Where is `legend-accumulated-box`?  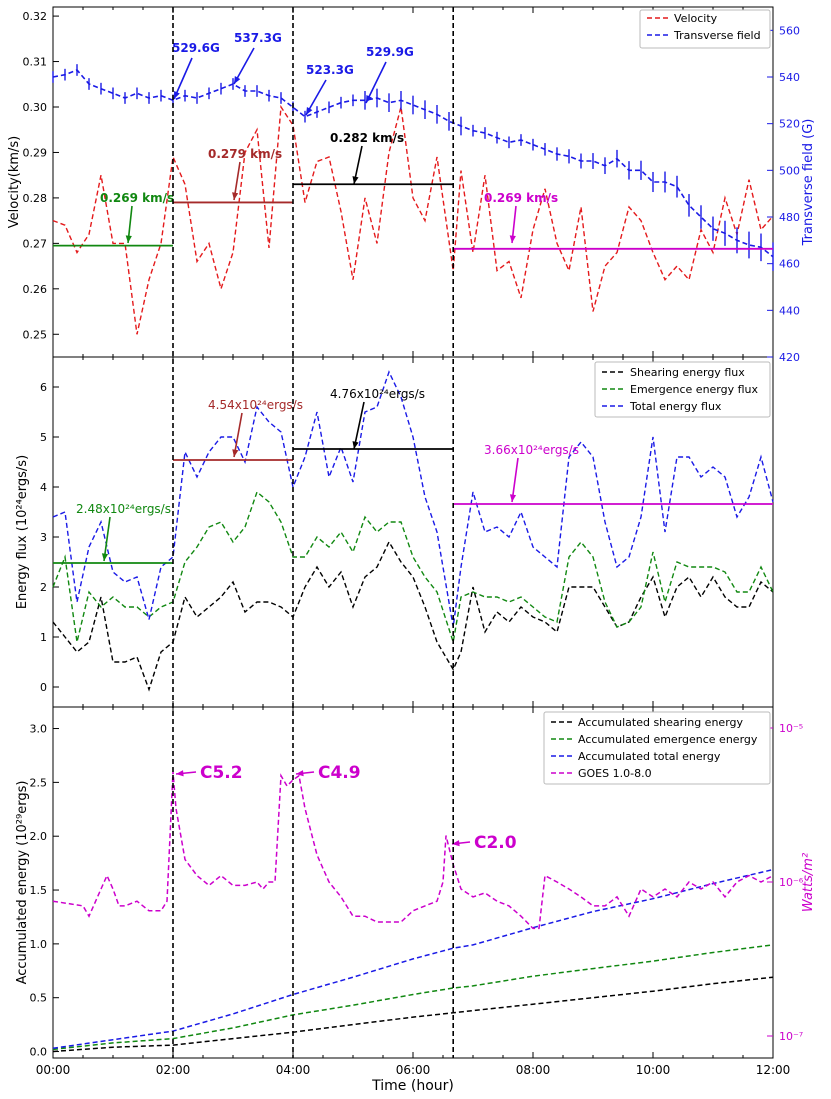 legend-accumulated-box is located at coordinates (657, 748).